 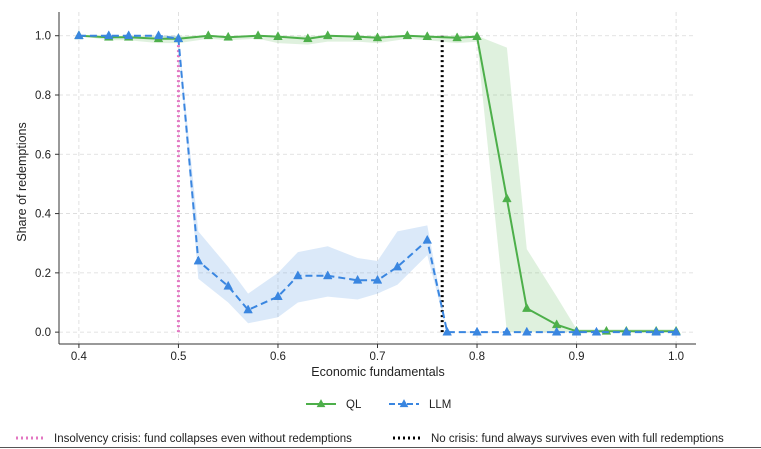 I want to click on x-tick-label: 0.7, so click(x=378, y=357).